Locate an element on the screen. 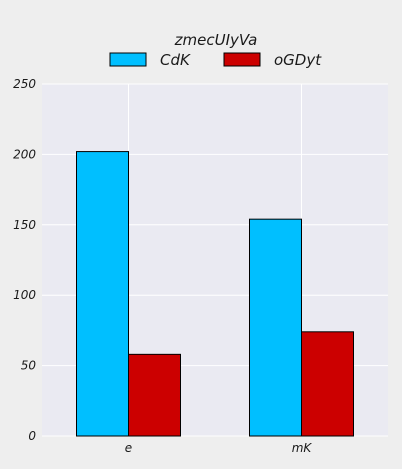 The height and width of the screenshot is (469, 402). y-tick-label: 100 is located at coordinates (24, 295).